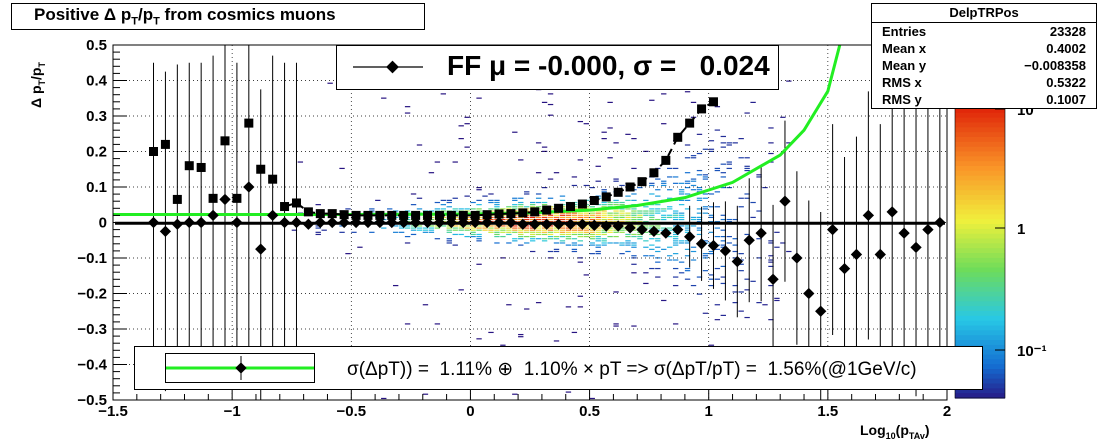  What do you see at coordinates (984, 65) in the screenshot?
I see `stats-row-mean-y: Mean y −0.008358` at bounding box center [984, 65].